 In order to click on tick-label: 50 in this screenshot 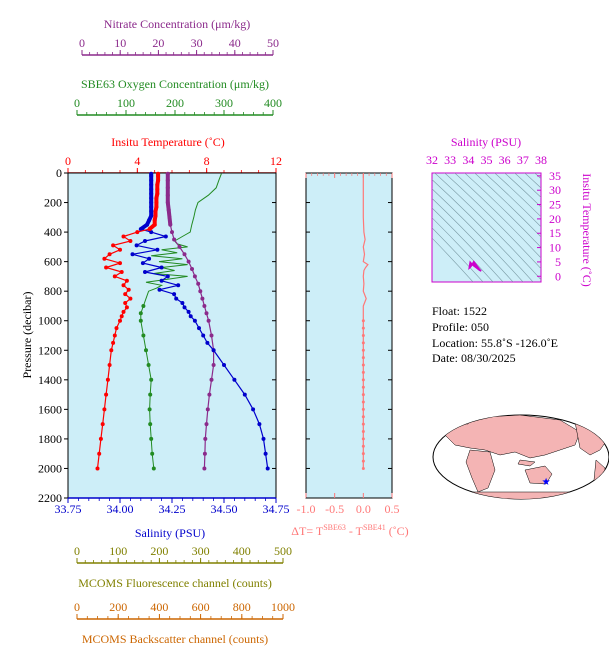, I will do `click(273, 43)`.